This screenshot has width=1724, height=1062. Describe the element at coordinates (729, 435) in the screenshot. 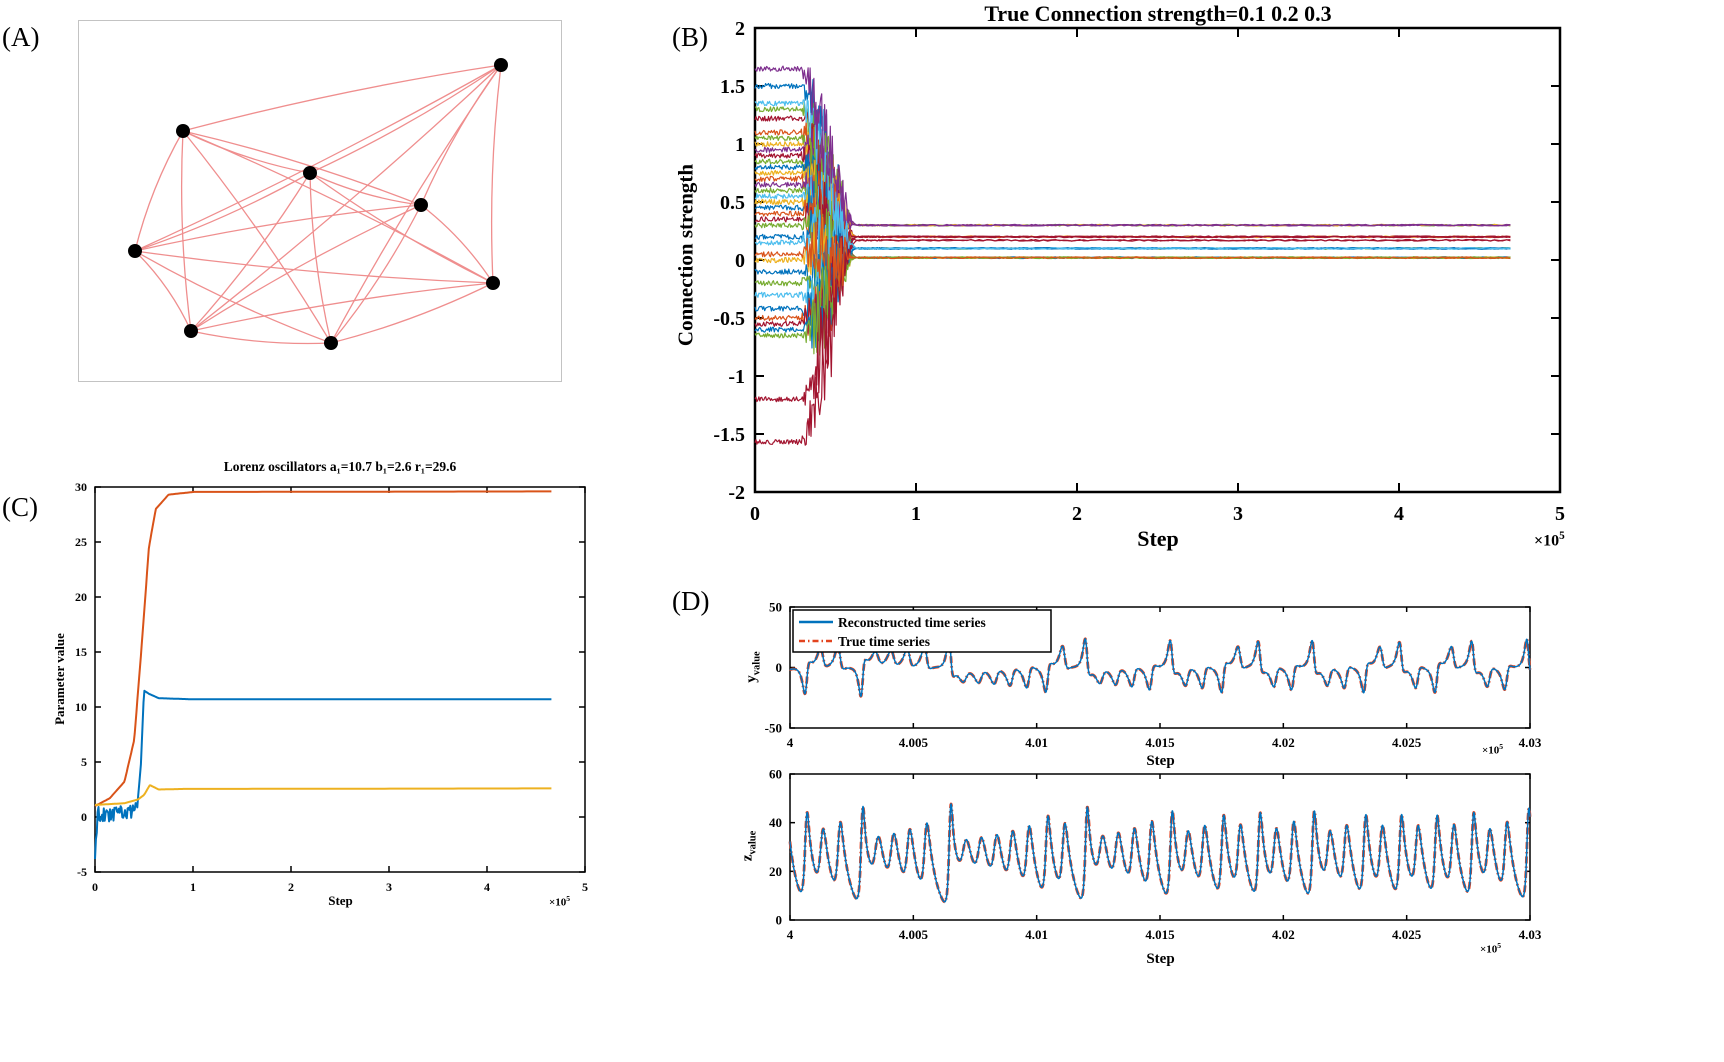

I see `y-tick-label: -1.5` at that location.